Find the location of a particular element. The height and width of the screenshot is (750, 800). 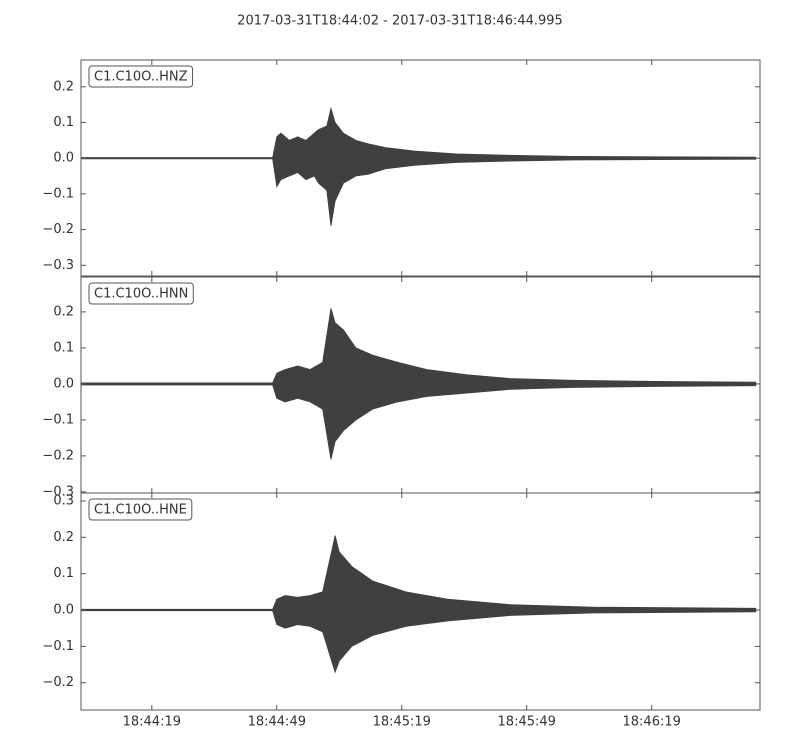

trace-label: C1.C10O..HNE is located at coordinates (140, 510).